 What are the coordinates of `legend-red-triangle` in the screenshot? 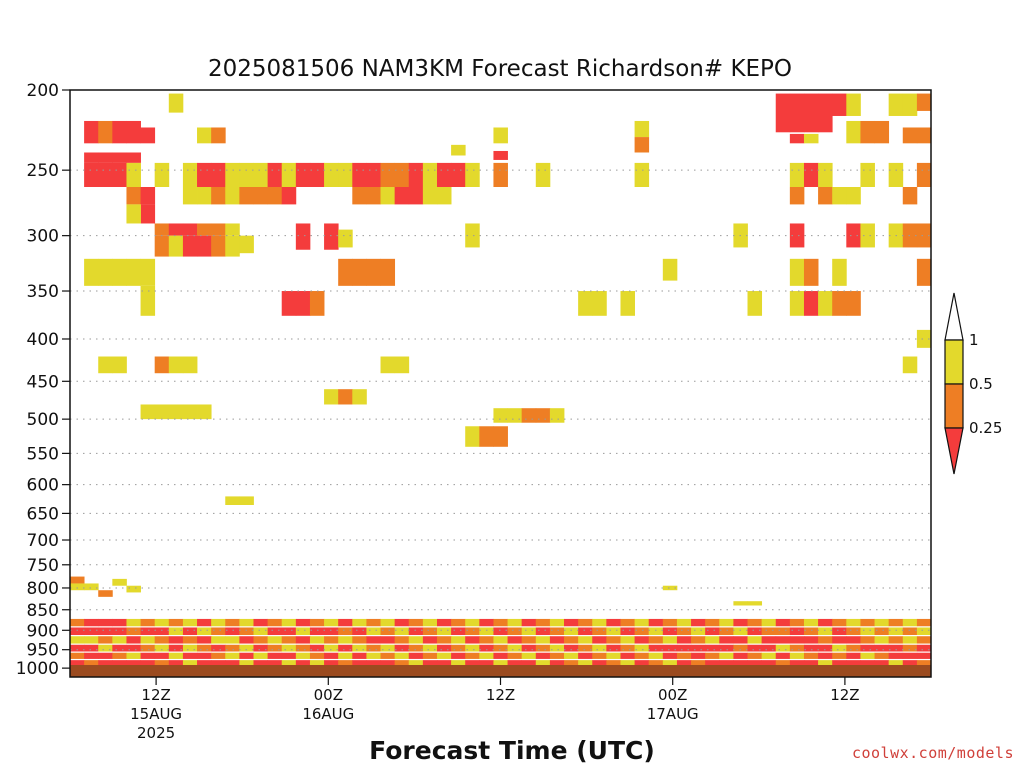 It's located at (954, 451).